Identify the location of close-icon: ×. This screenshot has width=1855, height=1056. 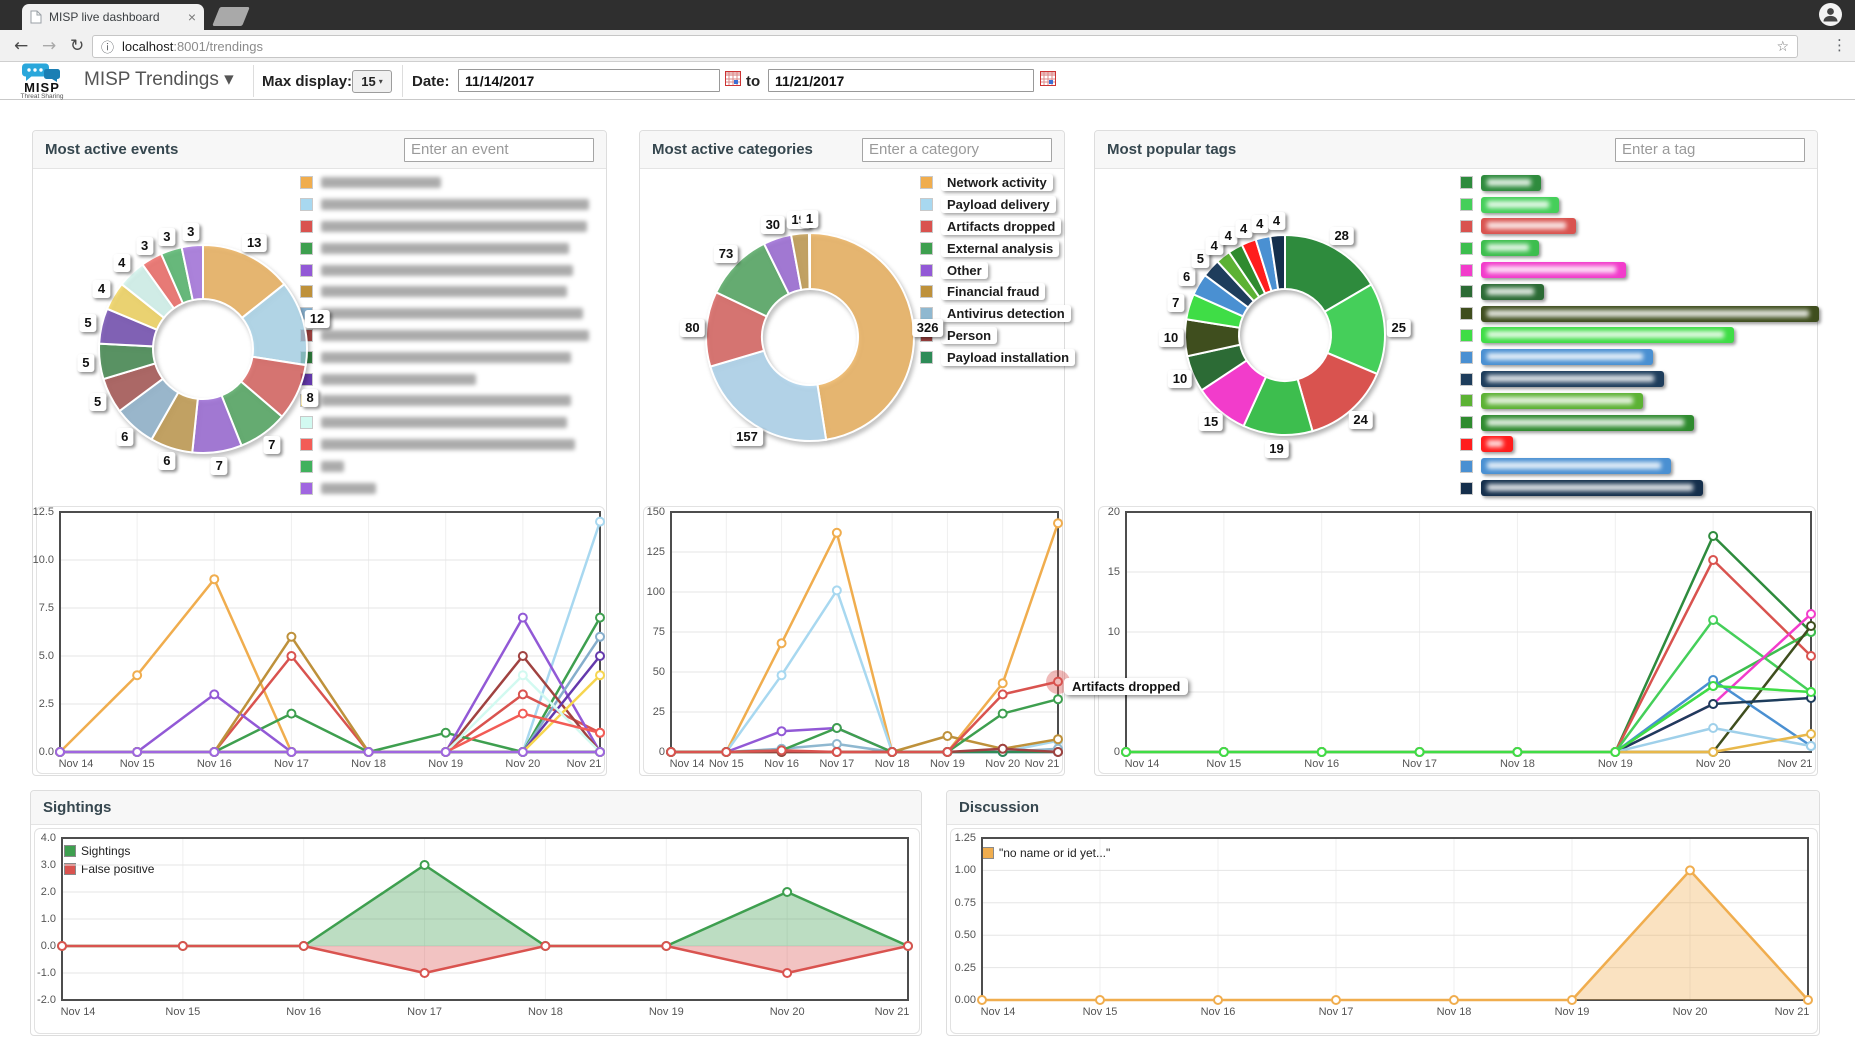
(191, 17).